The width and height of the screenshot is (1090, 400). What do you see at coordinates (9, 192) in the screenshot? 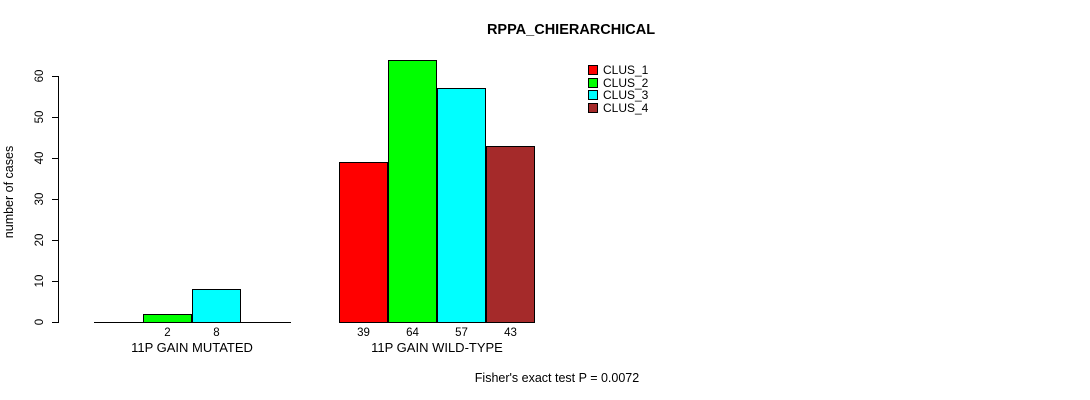
I see `y-axis-label: number of cases` at bounding box center [9, 192].